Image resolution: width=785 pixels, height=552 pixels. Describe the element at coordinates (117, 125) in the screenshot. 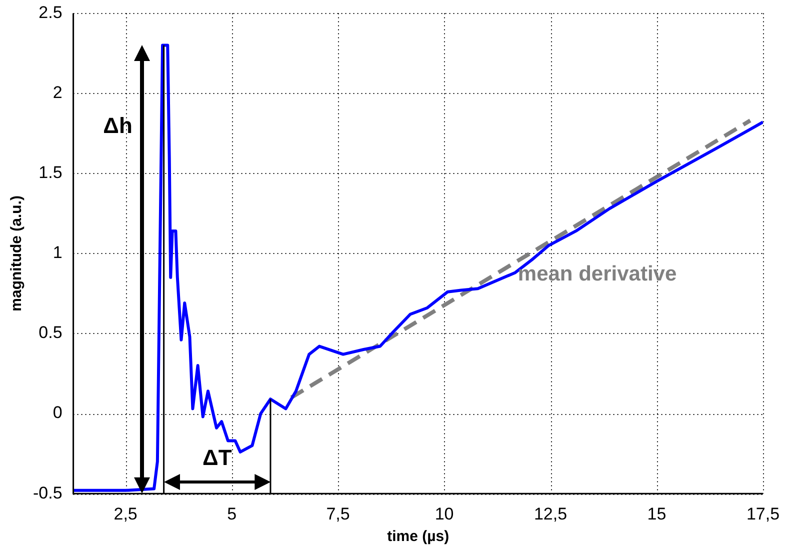

I see `annotation: Δh` at that location.